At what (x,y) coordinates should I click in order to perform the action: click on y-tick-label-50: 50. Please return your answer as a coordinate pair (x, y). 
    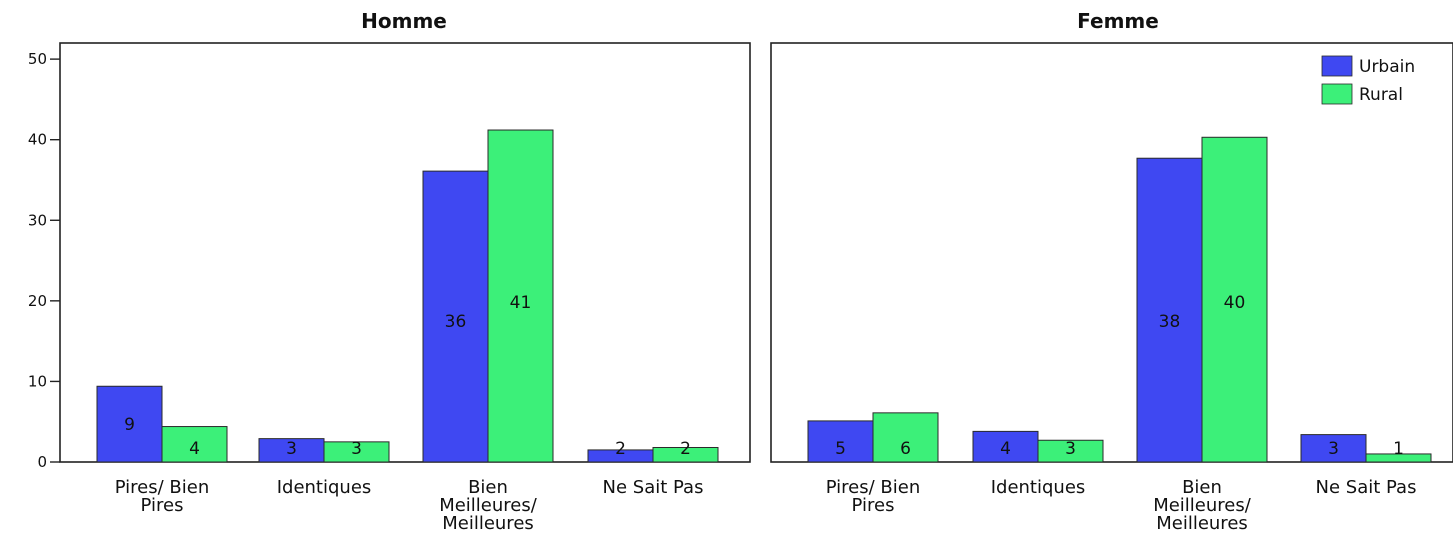
    Looking at the image, I should click on (37, 59).